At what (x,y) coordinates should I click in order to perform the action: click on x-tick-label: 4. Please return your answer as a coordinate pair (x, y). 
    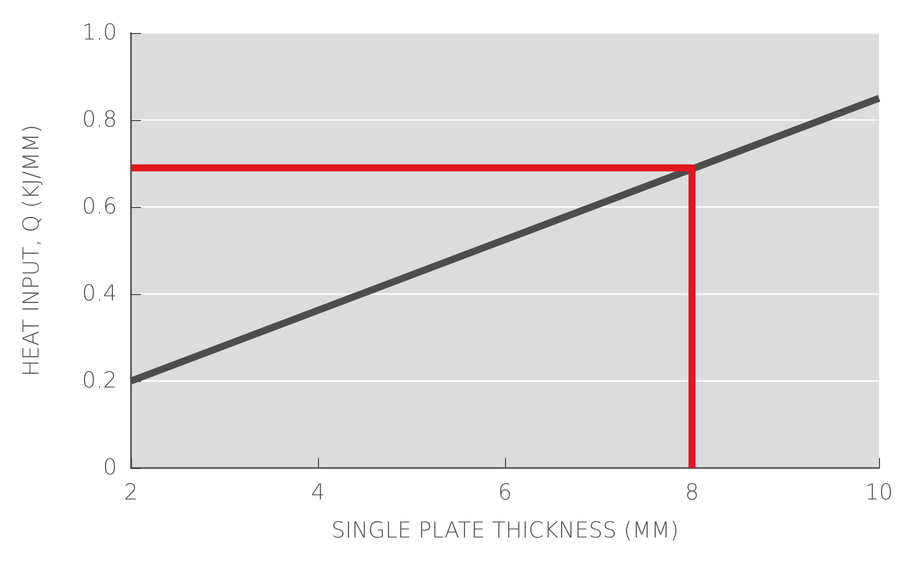
    Looking at the image, I should click on (318, 493).